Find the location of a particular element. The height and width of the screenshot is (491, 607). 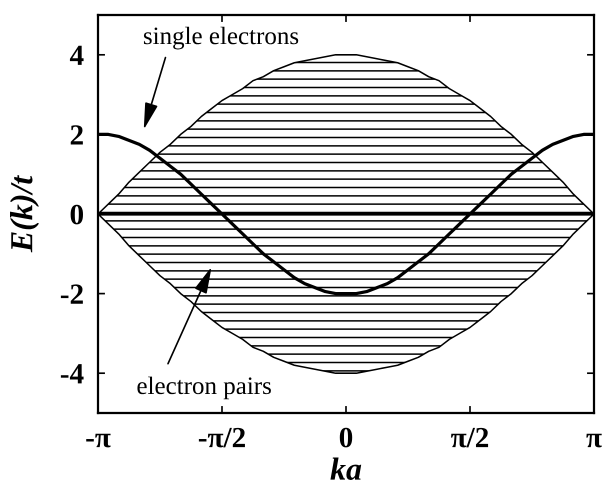

y-axis-title: E(k)/t is located at coordinates (24, 213).